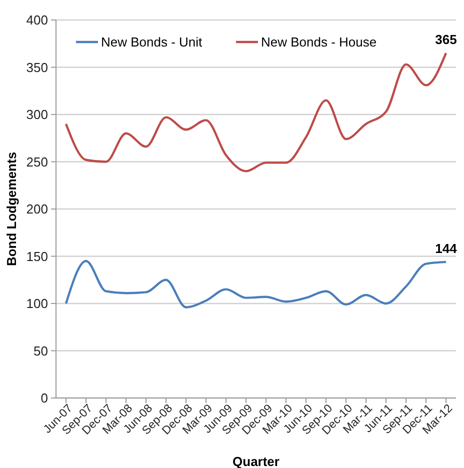  Describe the element at coordinates (44, 398) in the screenshot. I see `y-tick-label: 0` at that location.